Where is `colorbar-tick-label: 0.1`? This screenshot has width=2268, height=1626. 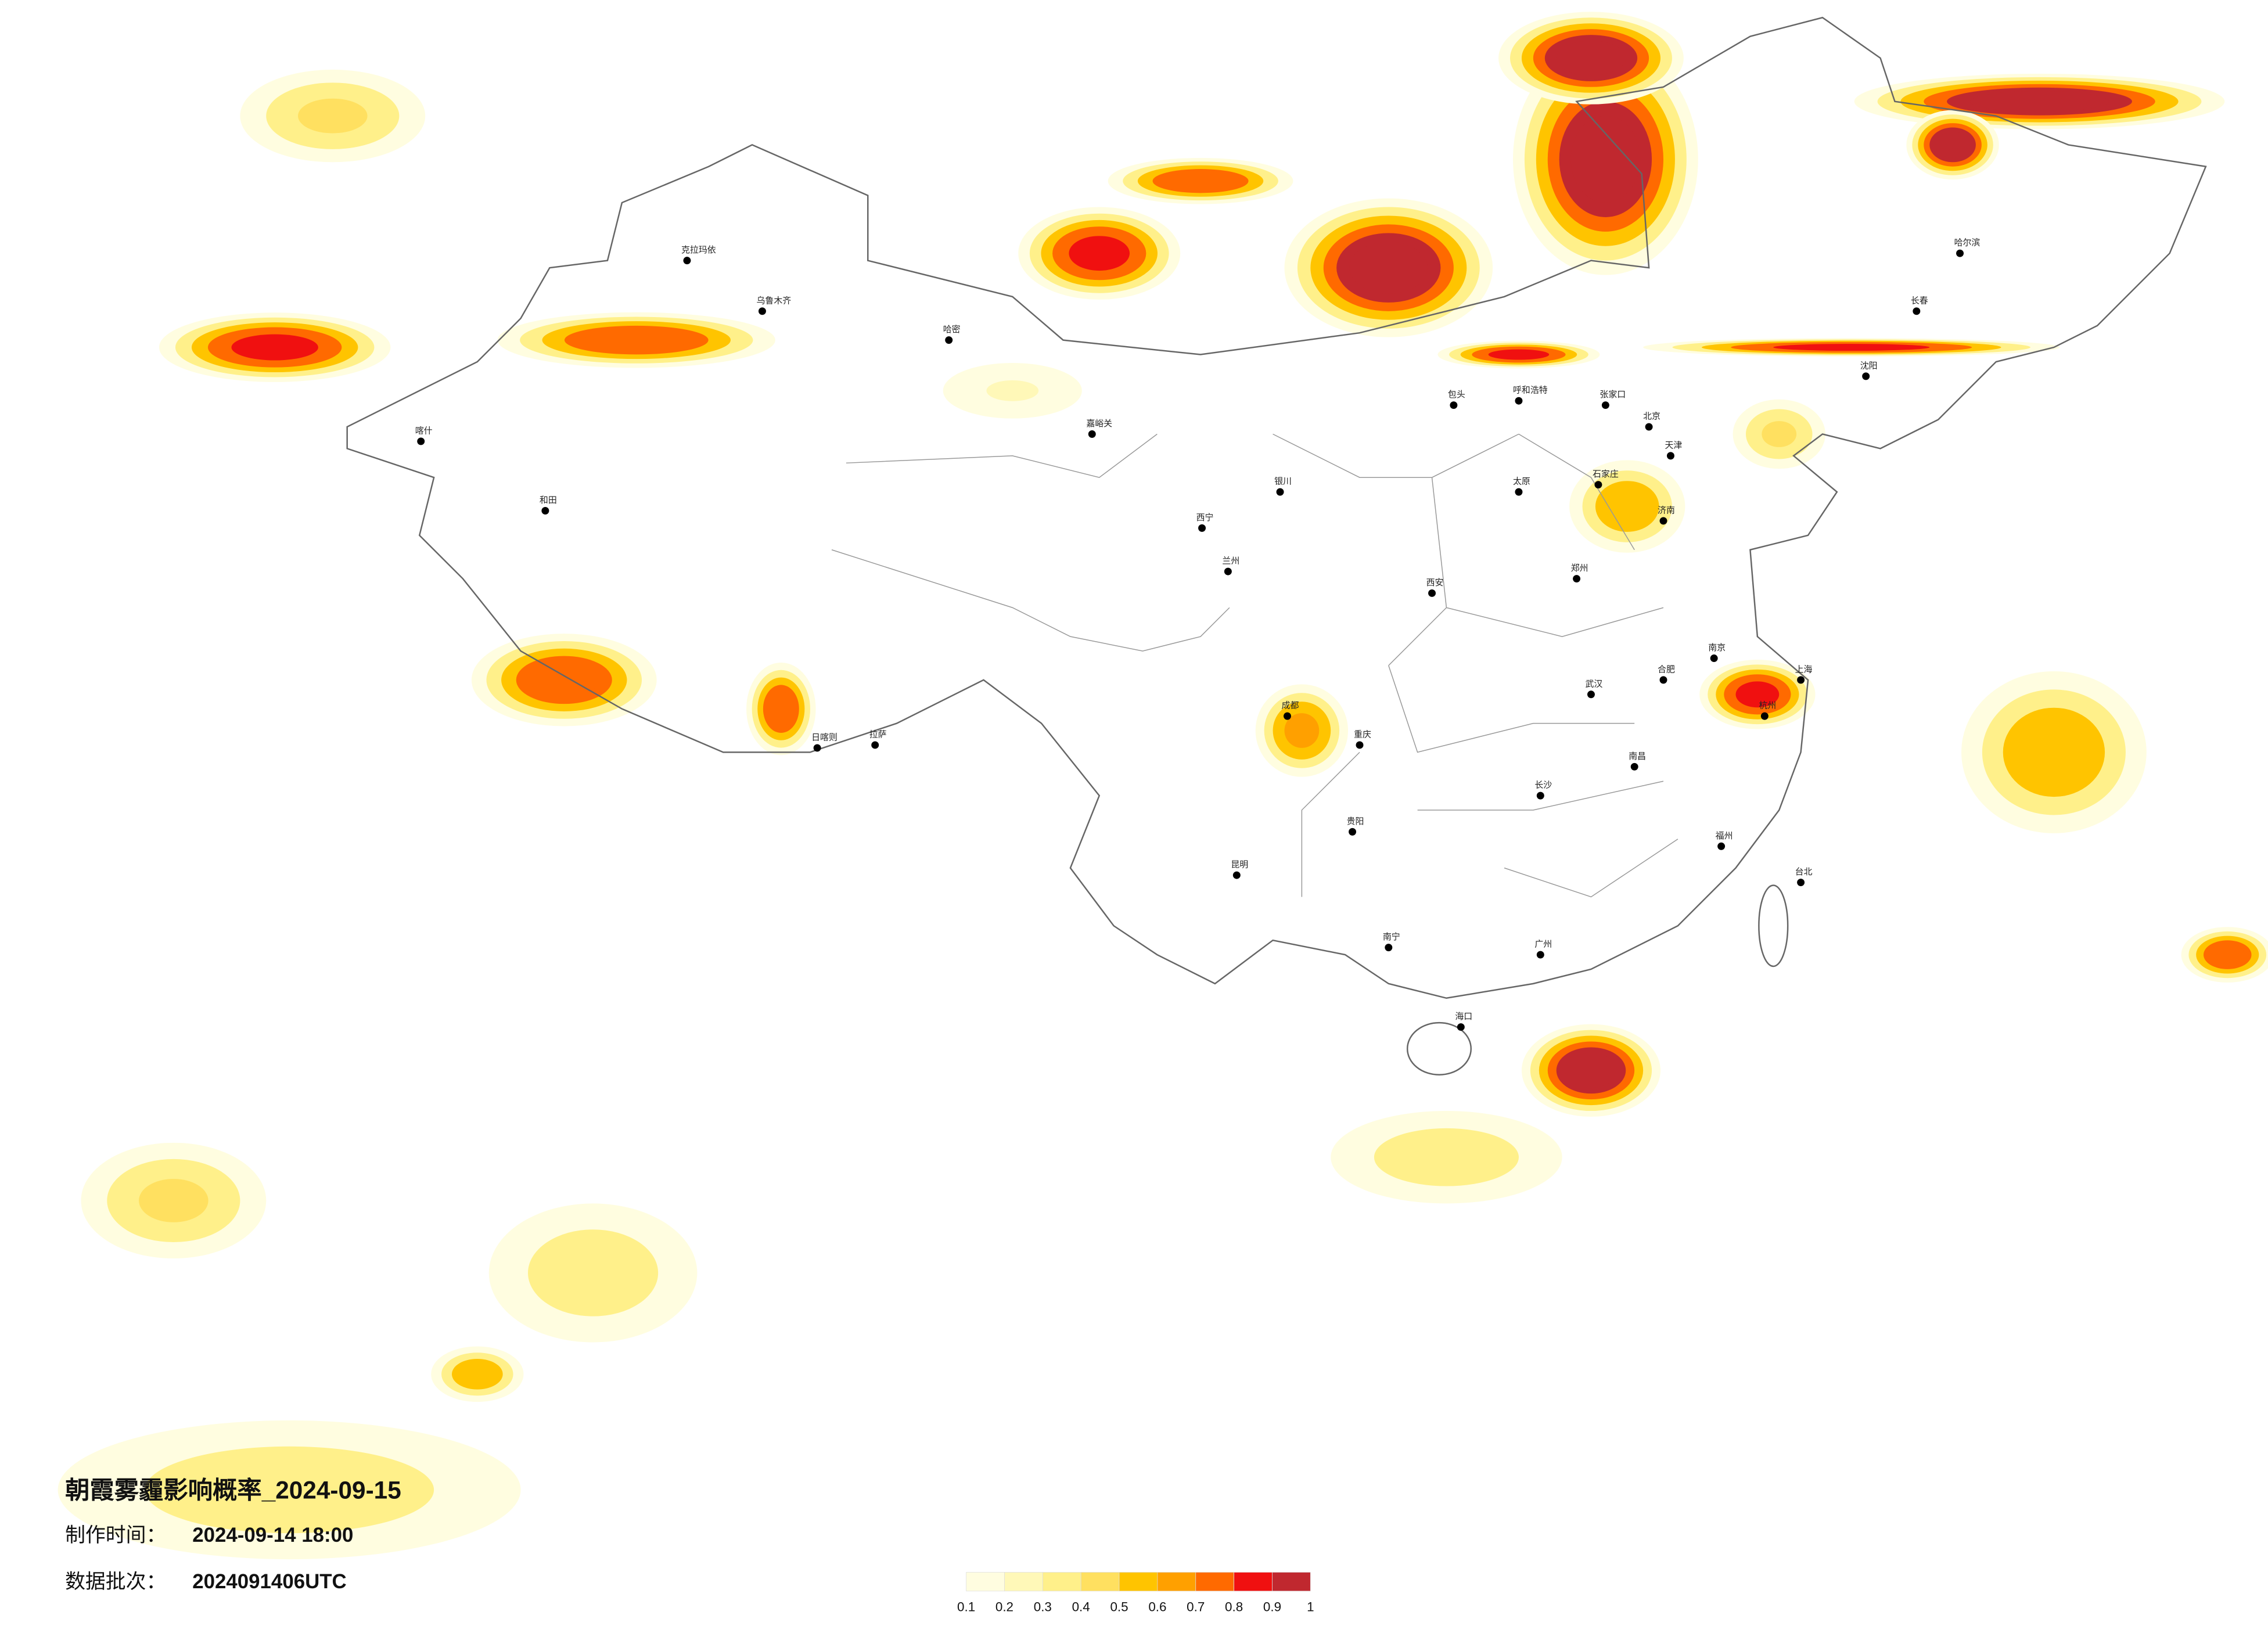 colorbar-tick-label: 0.1 is located at coordinates (966, 1607).